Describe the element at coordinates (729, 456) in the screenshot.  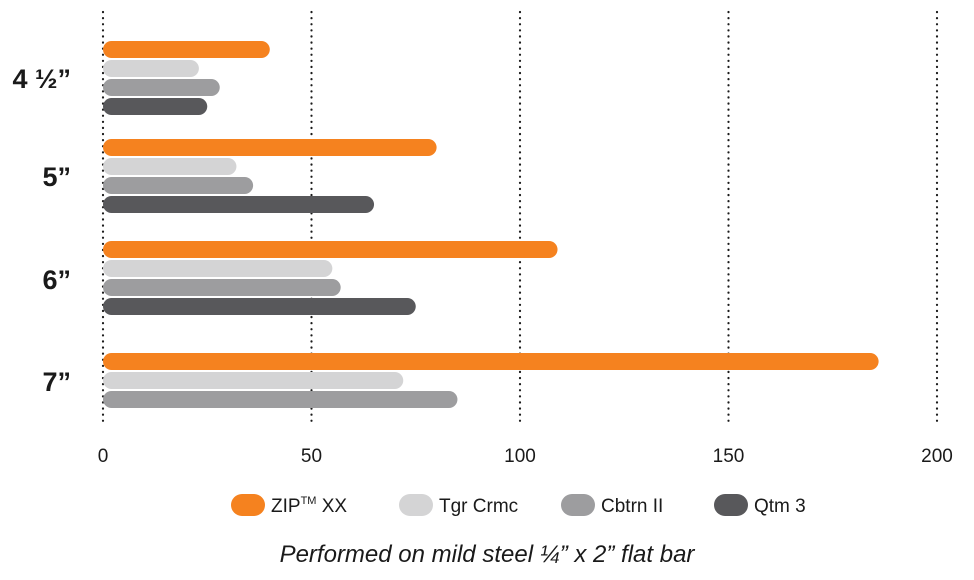
I see `x-tick-label: 150` at that location.